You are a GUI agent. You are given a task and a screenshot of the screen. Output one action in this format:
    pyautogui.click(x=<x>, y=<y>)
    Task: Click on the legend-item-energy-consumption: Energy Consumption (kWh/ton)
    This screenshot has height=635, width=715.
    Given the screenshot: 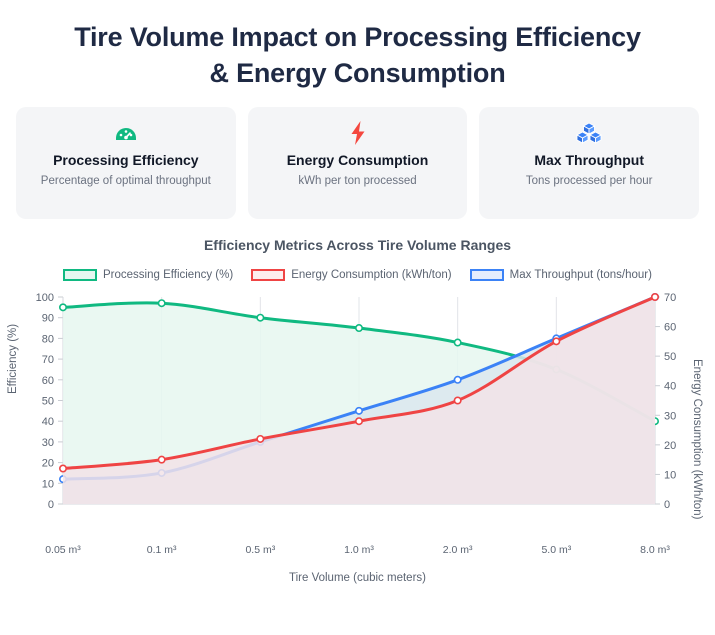 What is the action you would take?
    pyautogui.click(x=351, y=275)
    